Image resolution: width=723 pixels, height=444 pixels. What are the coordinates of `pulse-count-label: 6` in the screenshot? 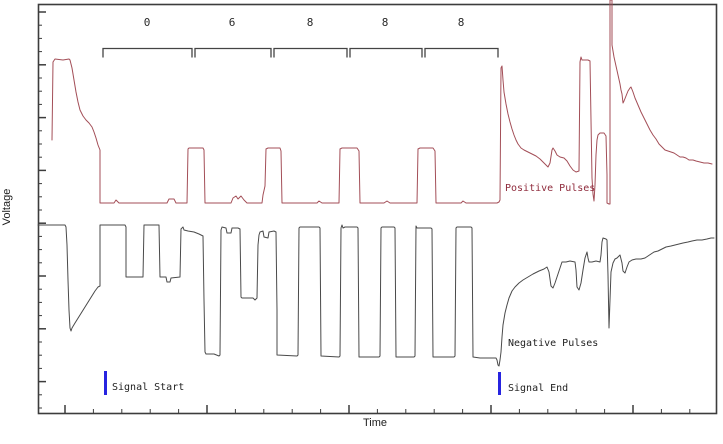 It's located at (232, 22).